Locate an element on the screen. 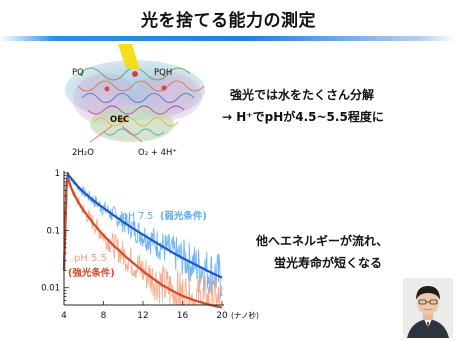 Image resolution: width=457 pixels, height=340 pixels. chart-lines-layer is located at coordinates (142, 240).